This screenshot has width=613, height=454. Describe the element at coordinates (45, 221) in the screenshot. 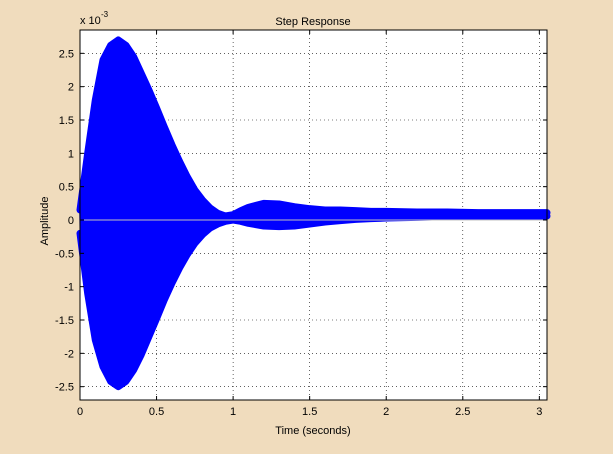

I see `y-axis-label: Amplitude` at that location.